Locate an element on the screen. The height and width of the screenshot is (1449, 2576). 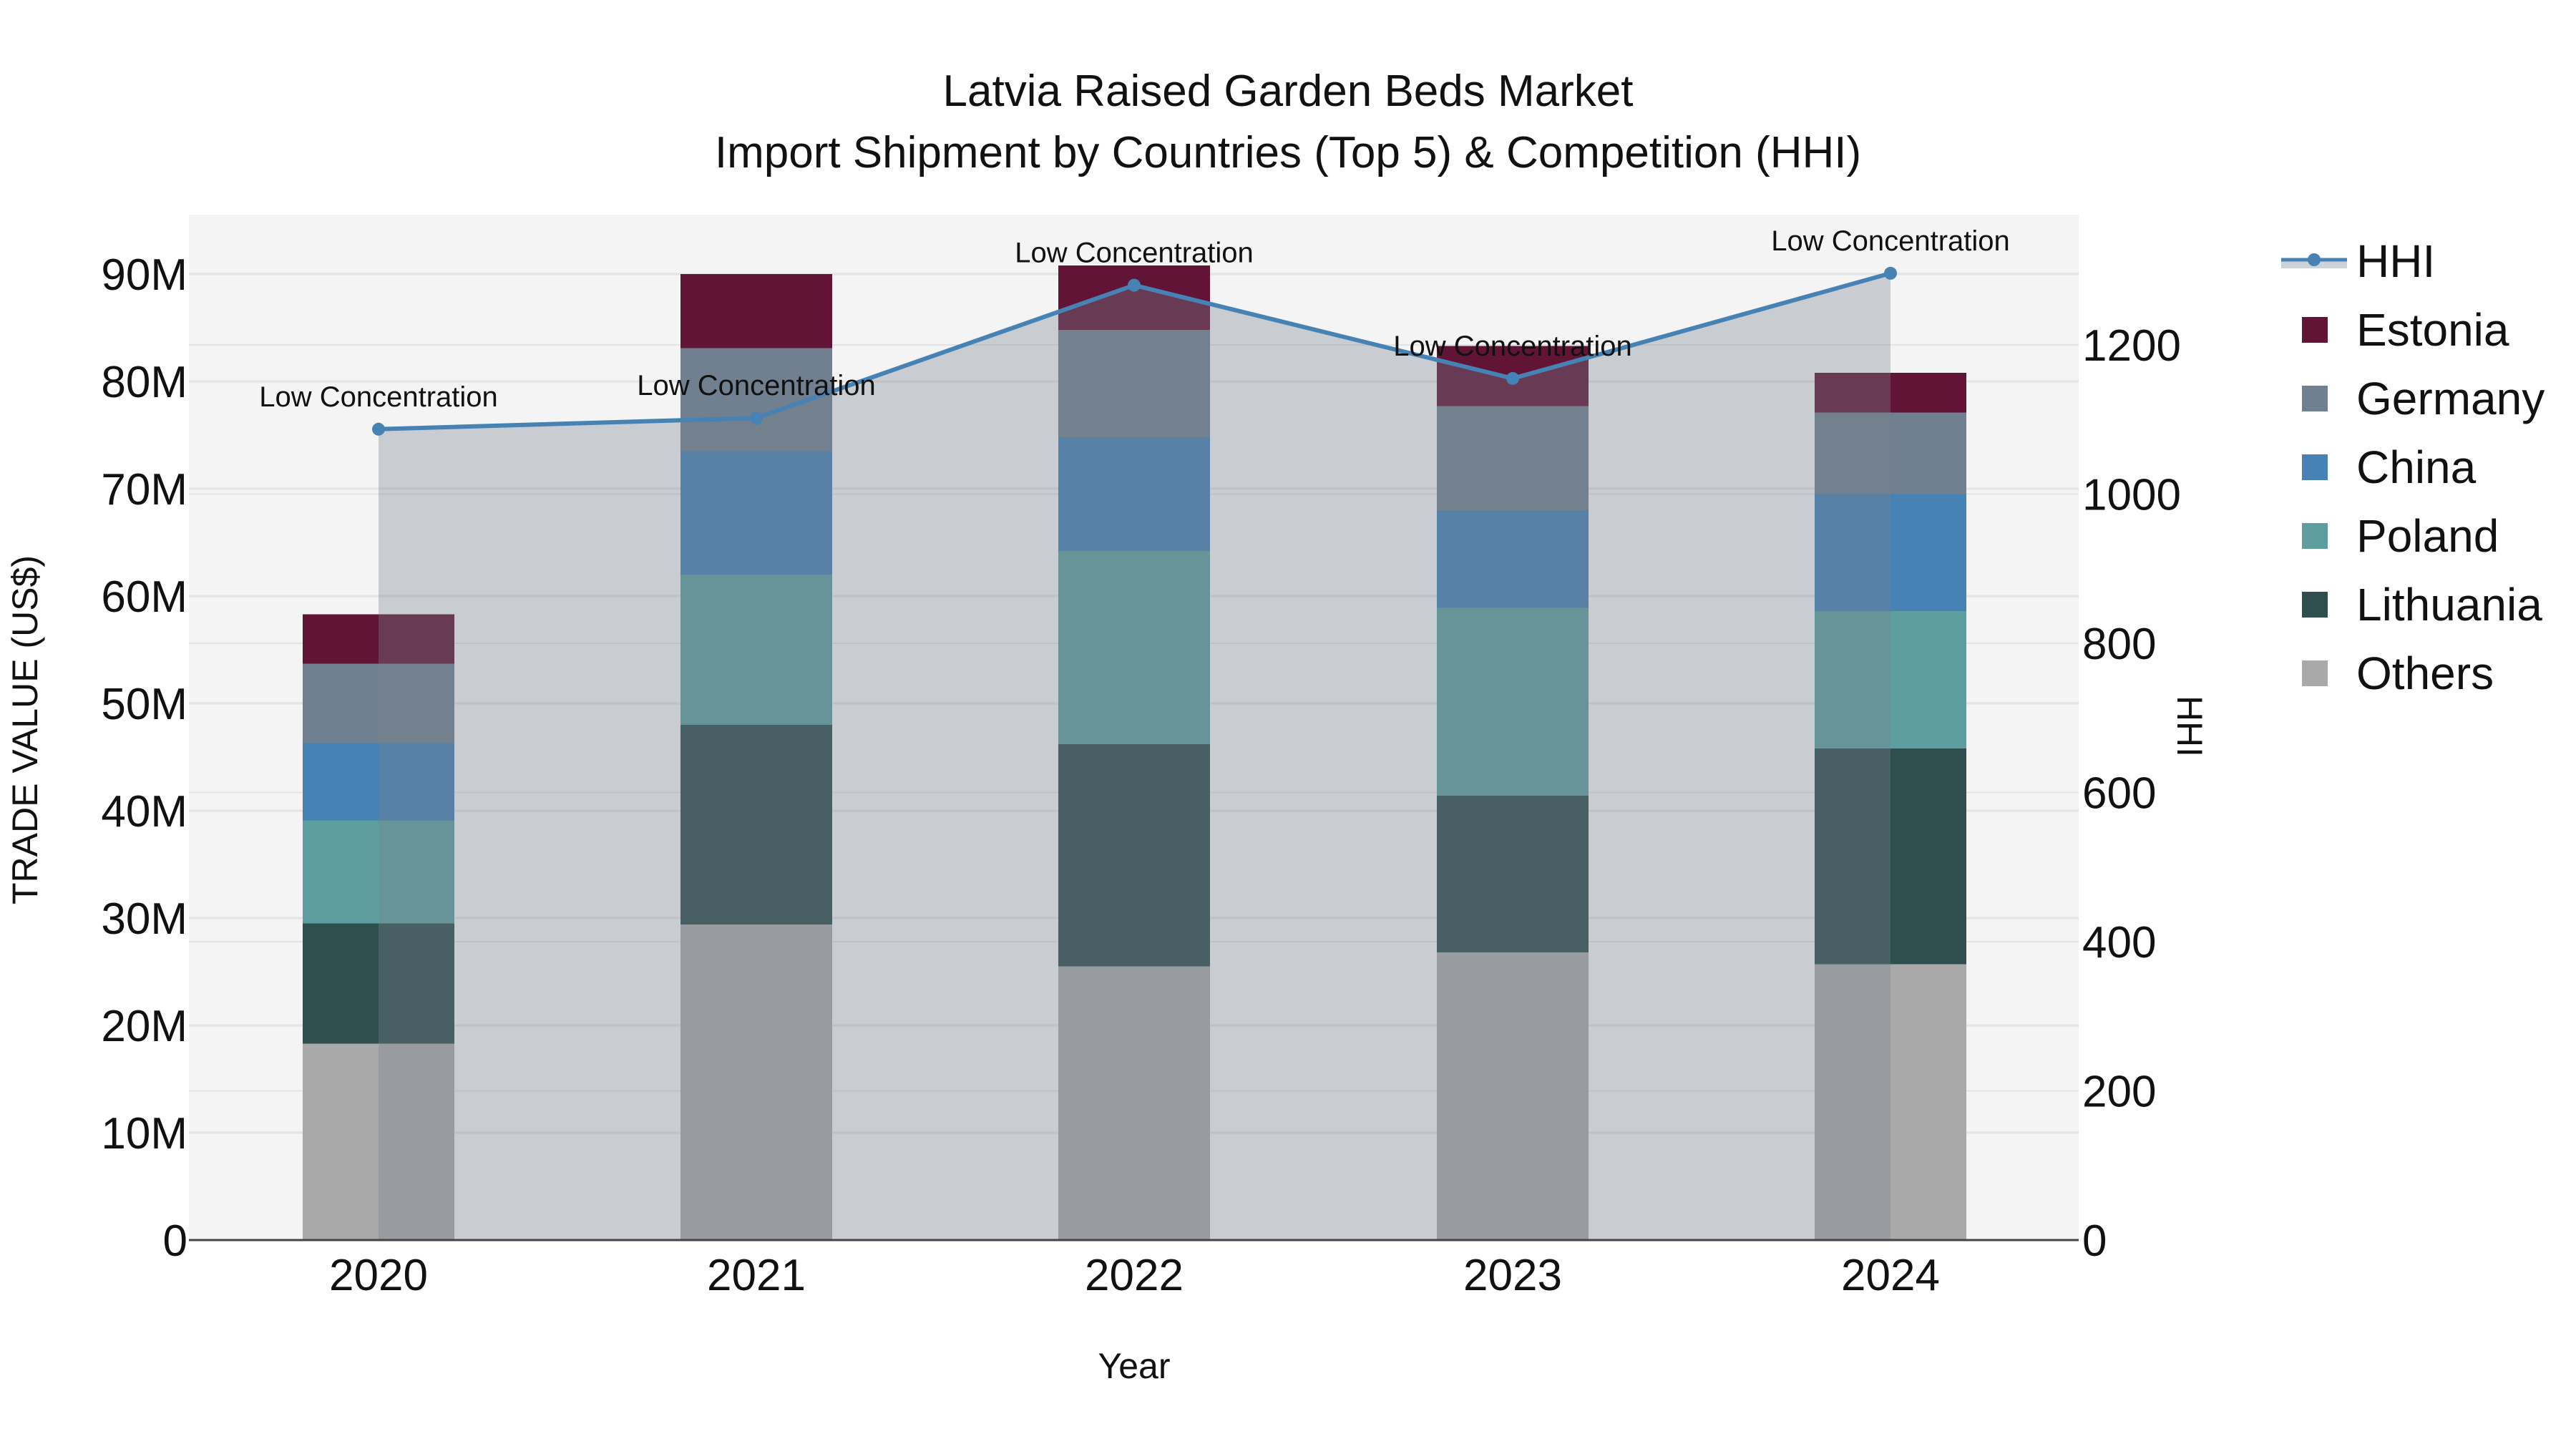
y-left-tick: 50M is located at coordinates (144, 704).